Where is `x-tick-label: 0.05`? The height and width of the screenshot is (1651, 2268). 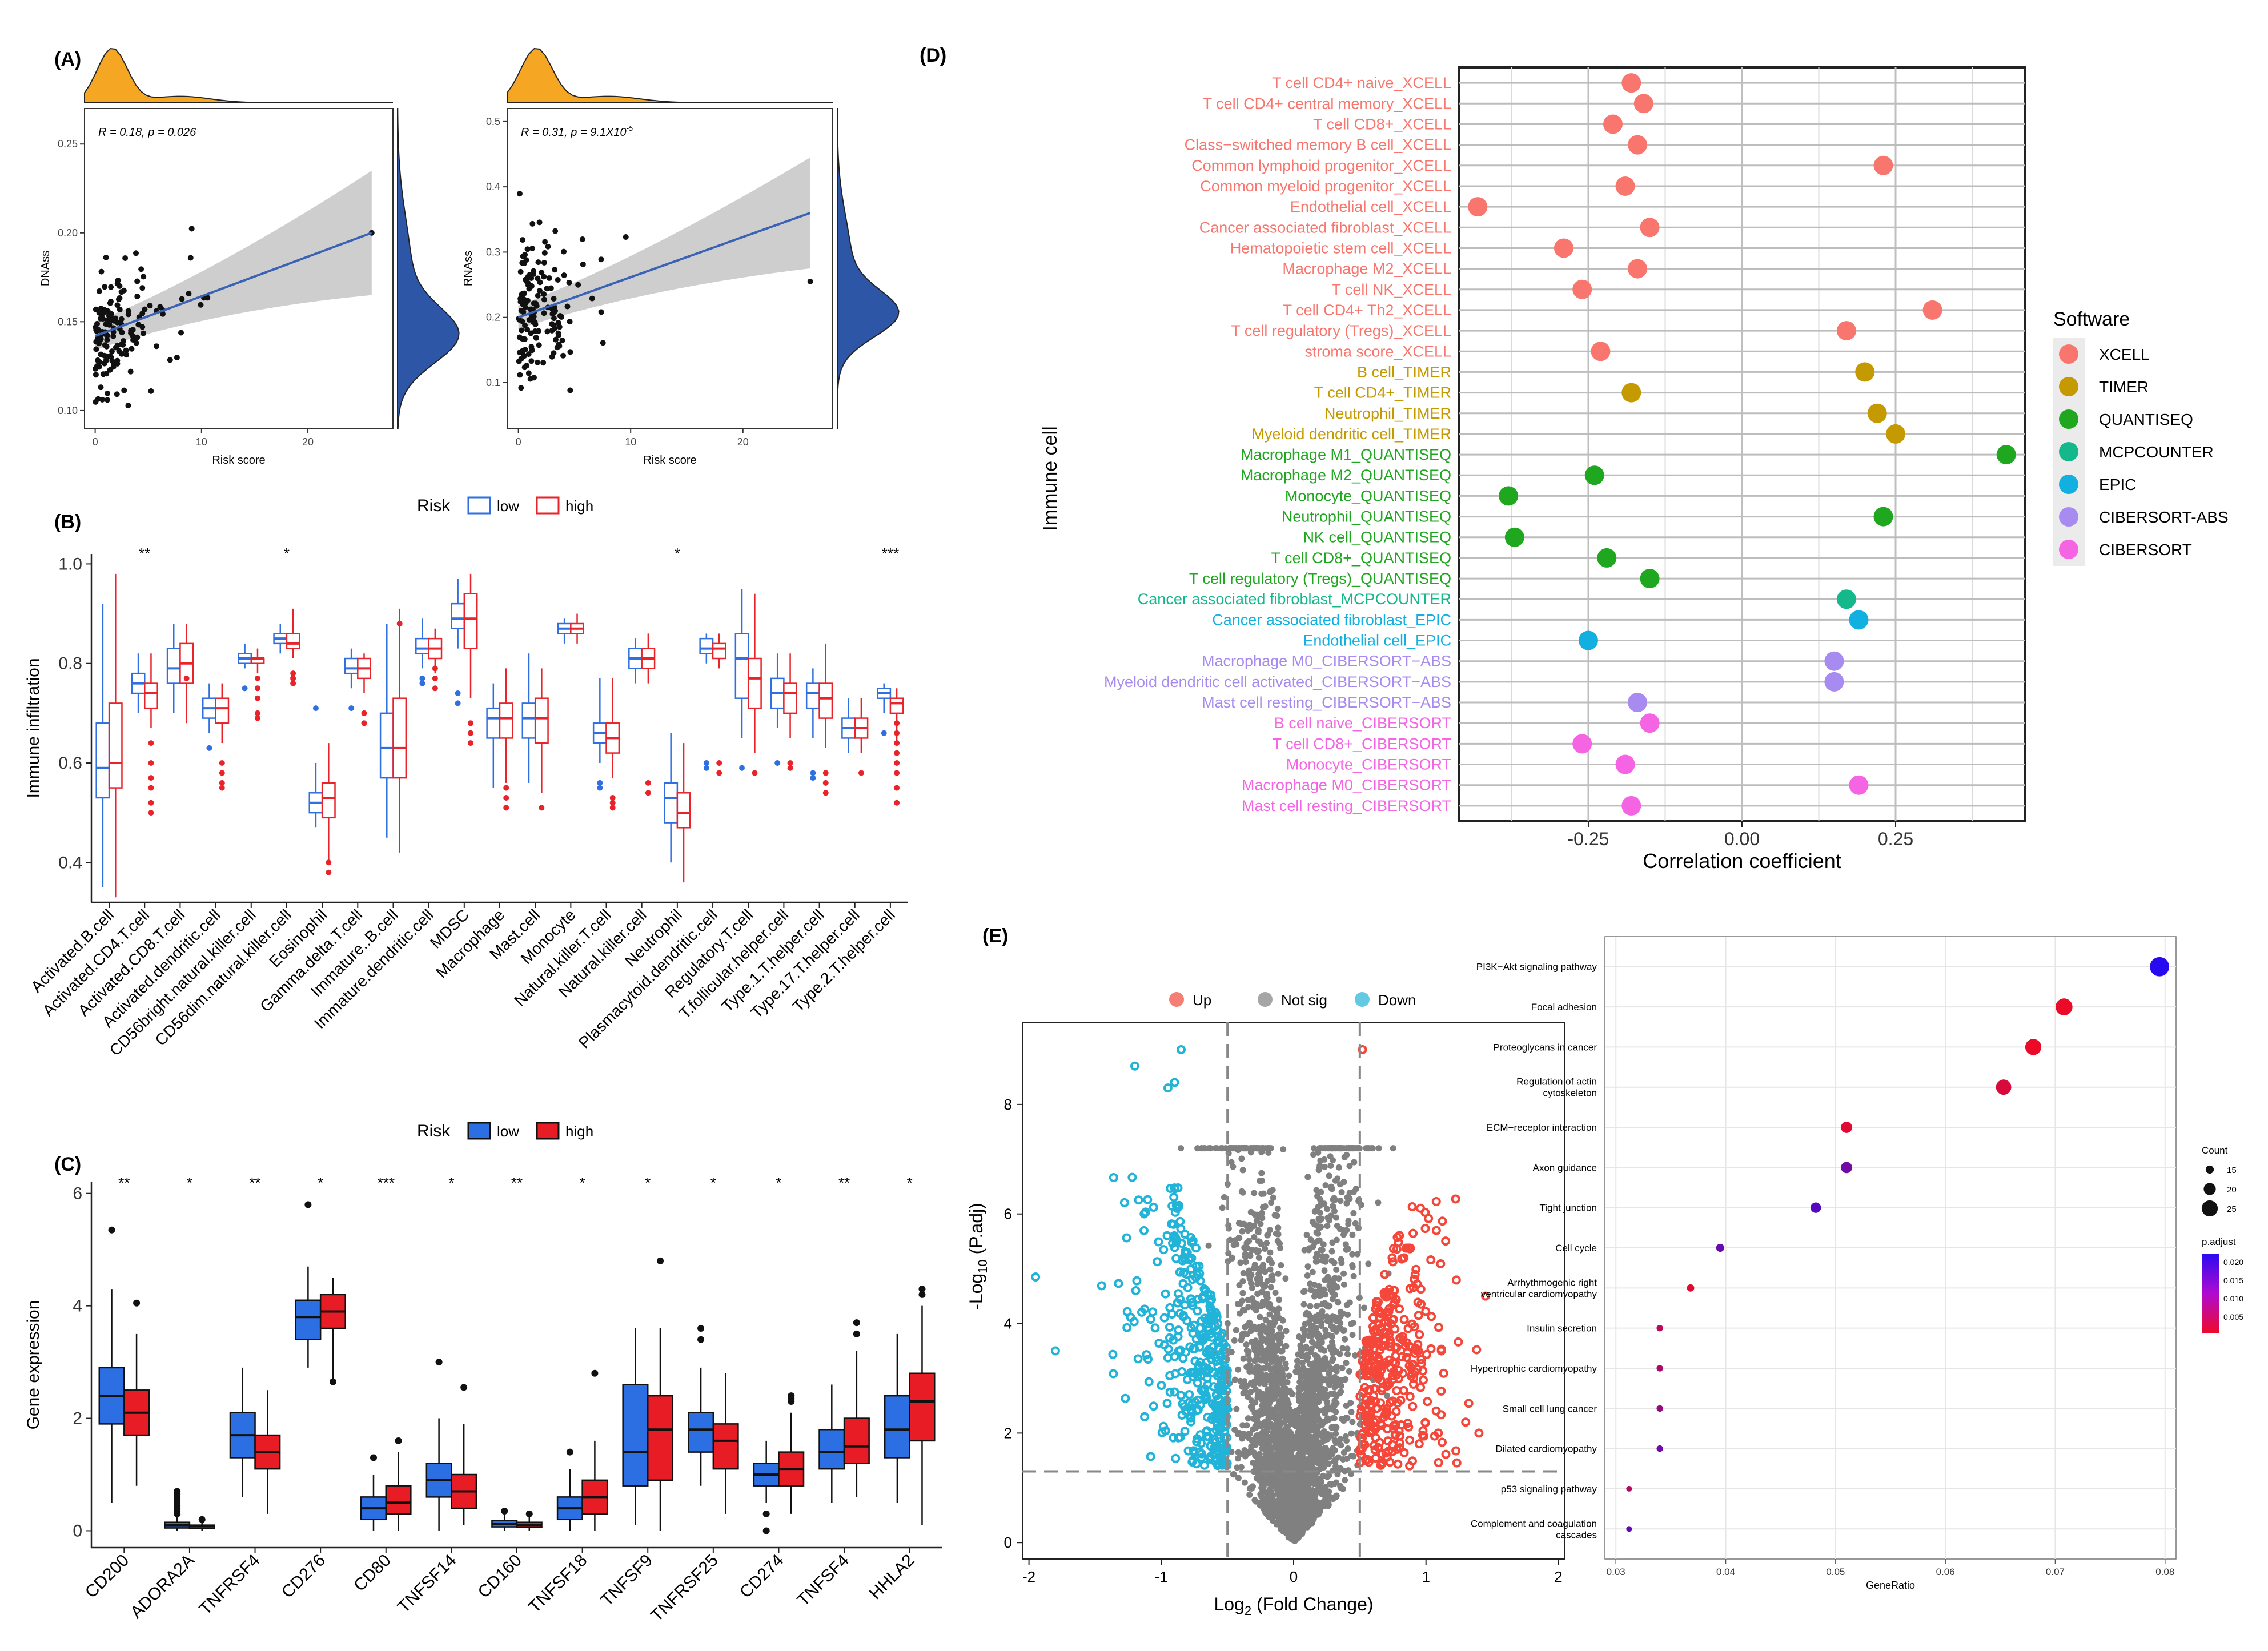
x-tick-label: 0.05 is located at coordinates (1835, 1571).